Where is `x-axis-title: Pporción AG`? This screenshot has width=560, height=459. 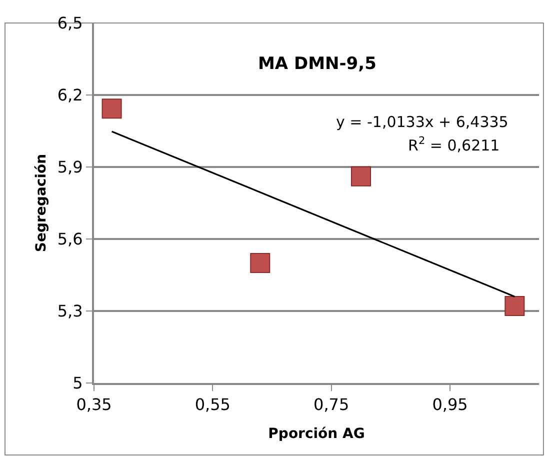
x-axis-title: Pporción AG is located at coordinates (316, 434).